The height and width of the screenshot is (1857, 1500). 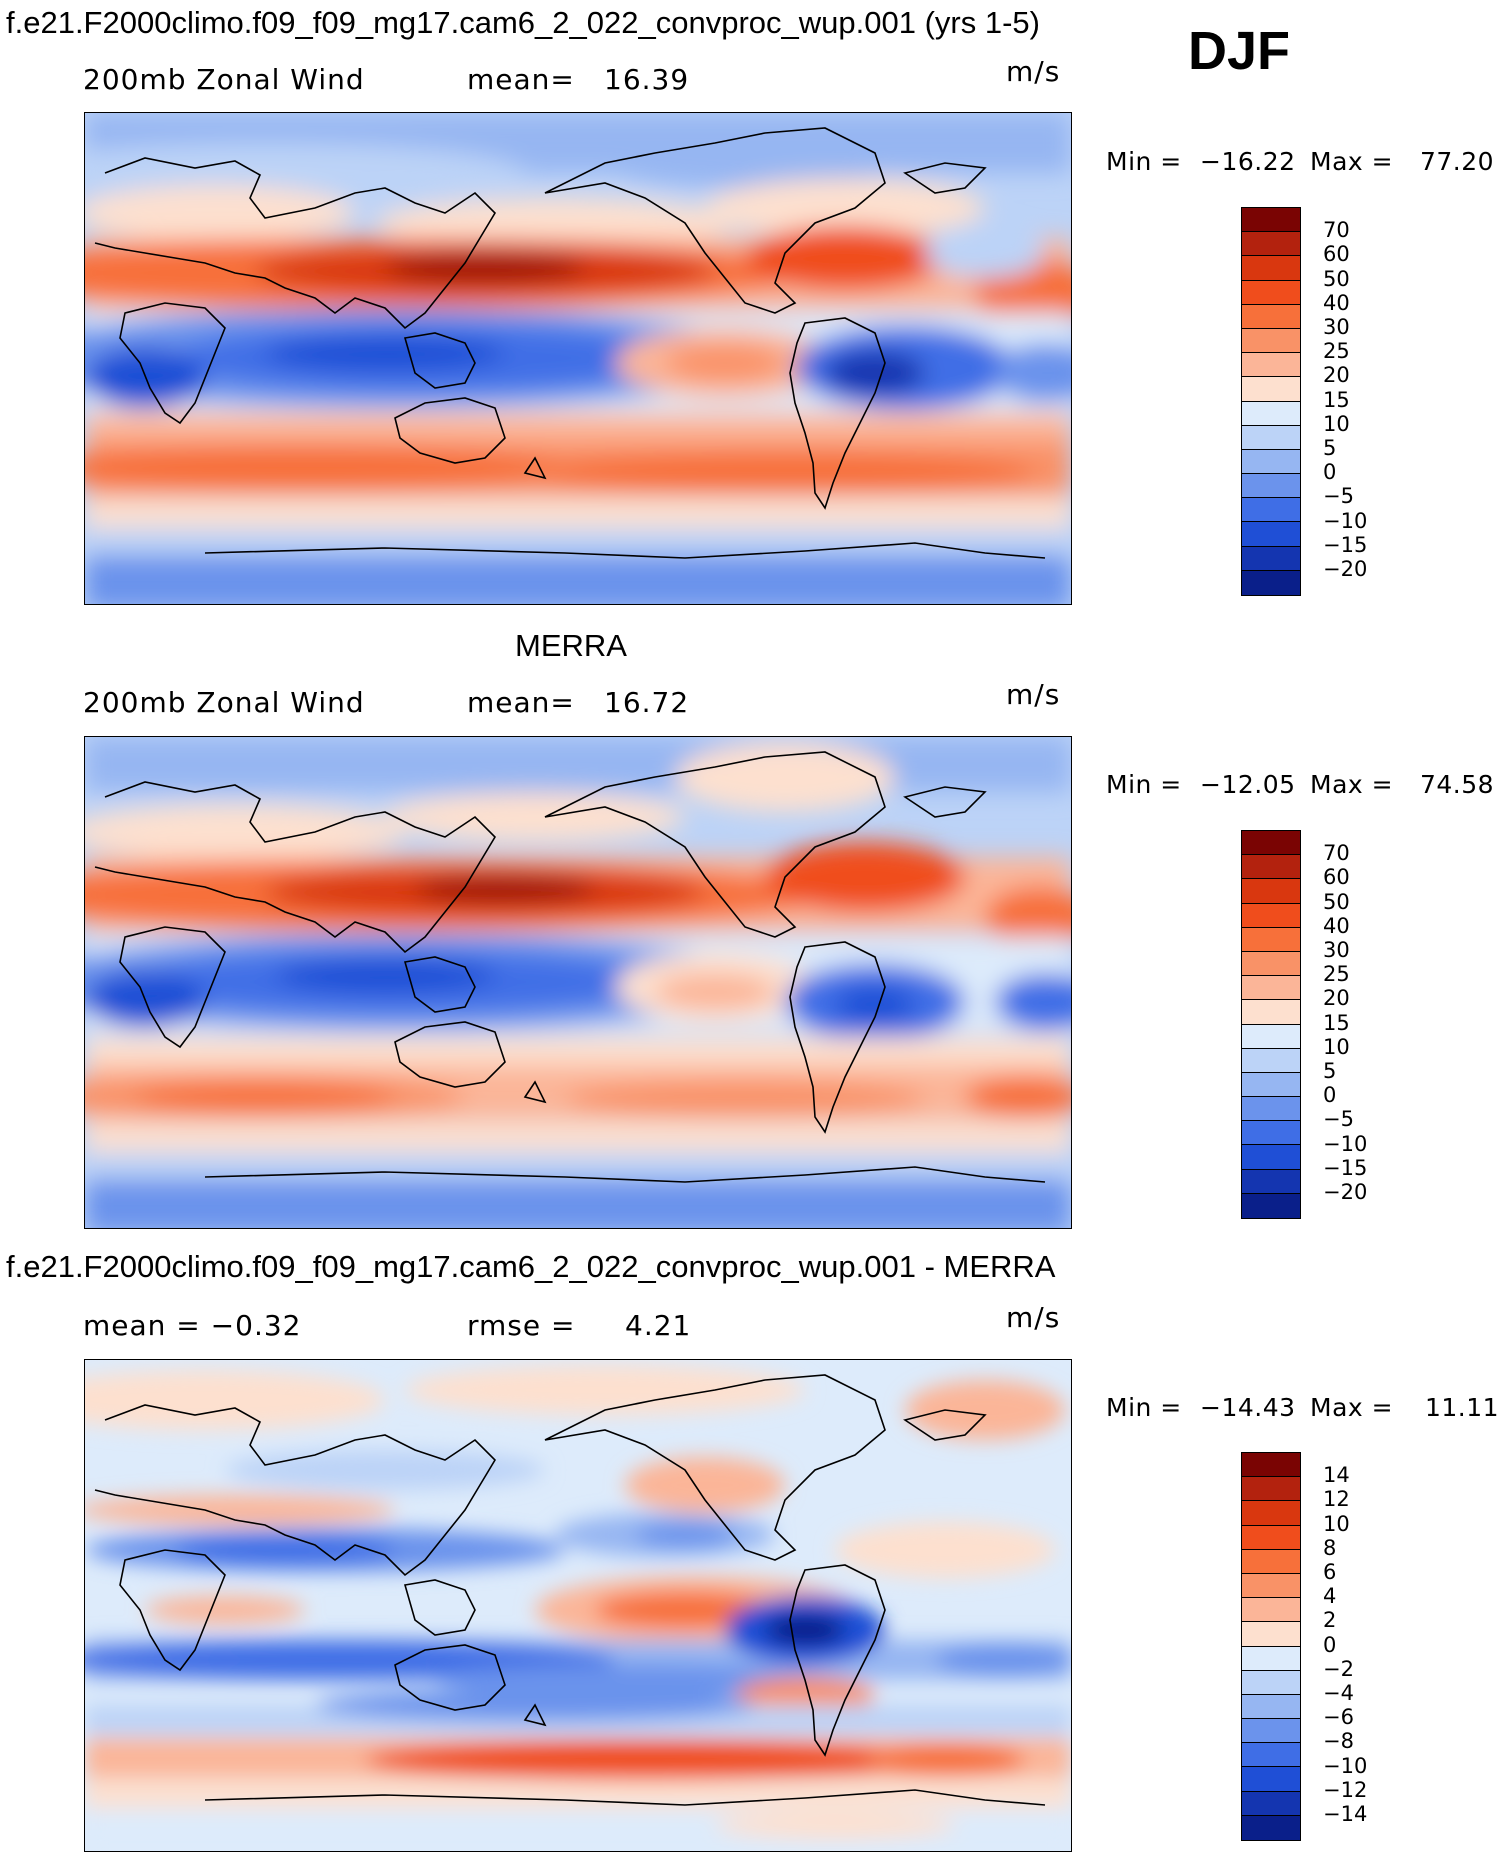 I want to click on panel1-mean-label: mean=, so click(x=521, y=79).